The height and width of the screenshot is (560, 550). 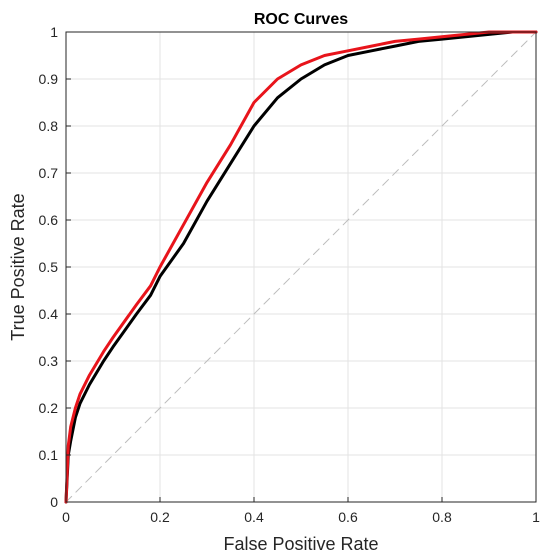 What do you see at coordinates (66, 517) in the screenshot?
I see `x-tick-label: 0` at bounding box center [66, 517].